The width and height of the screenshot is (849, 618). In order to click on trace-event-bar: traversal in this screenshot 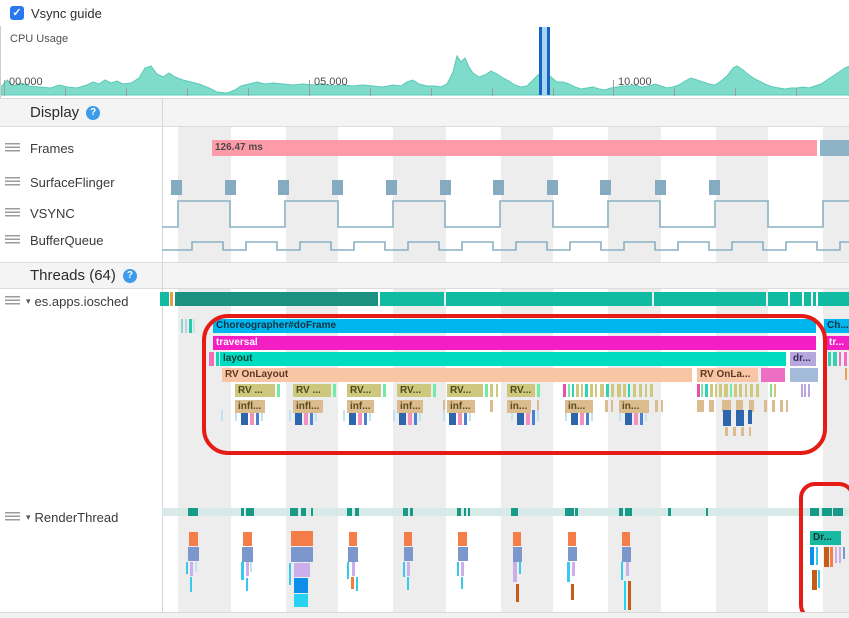, I will do `click(514, 343)`.